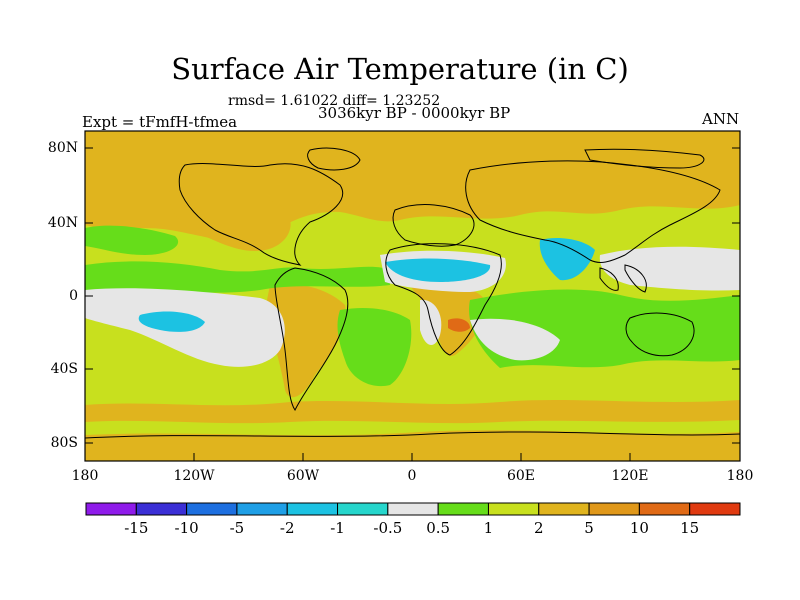  What do you see at coordinates (589, 528) in the screenshot?
I see `colorbar-label-9: 5` at bounding box center [589, 528].